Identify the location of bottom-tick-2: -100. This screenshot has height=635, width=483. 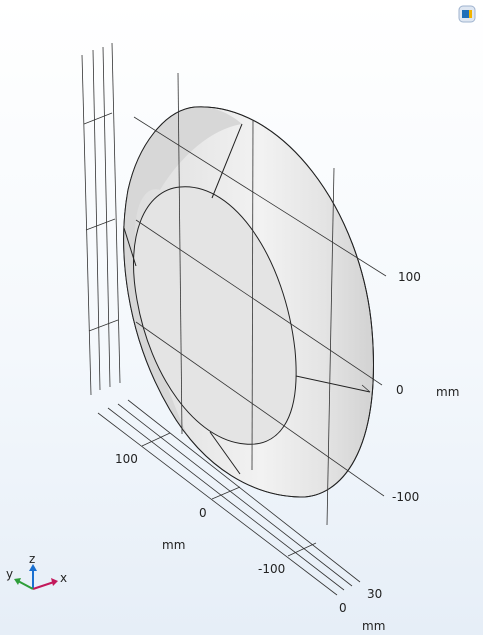
(271, 569).